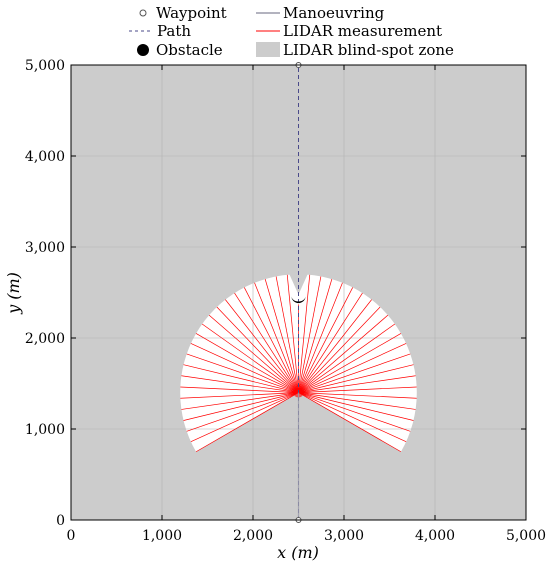  Describe the element at coordinates (191, 13) in the screenshot. I see `legend-label-waypoint: Waypoint` at that location.